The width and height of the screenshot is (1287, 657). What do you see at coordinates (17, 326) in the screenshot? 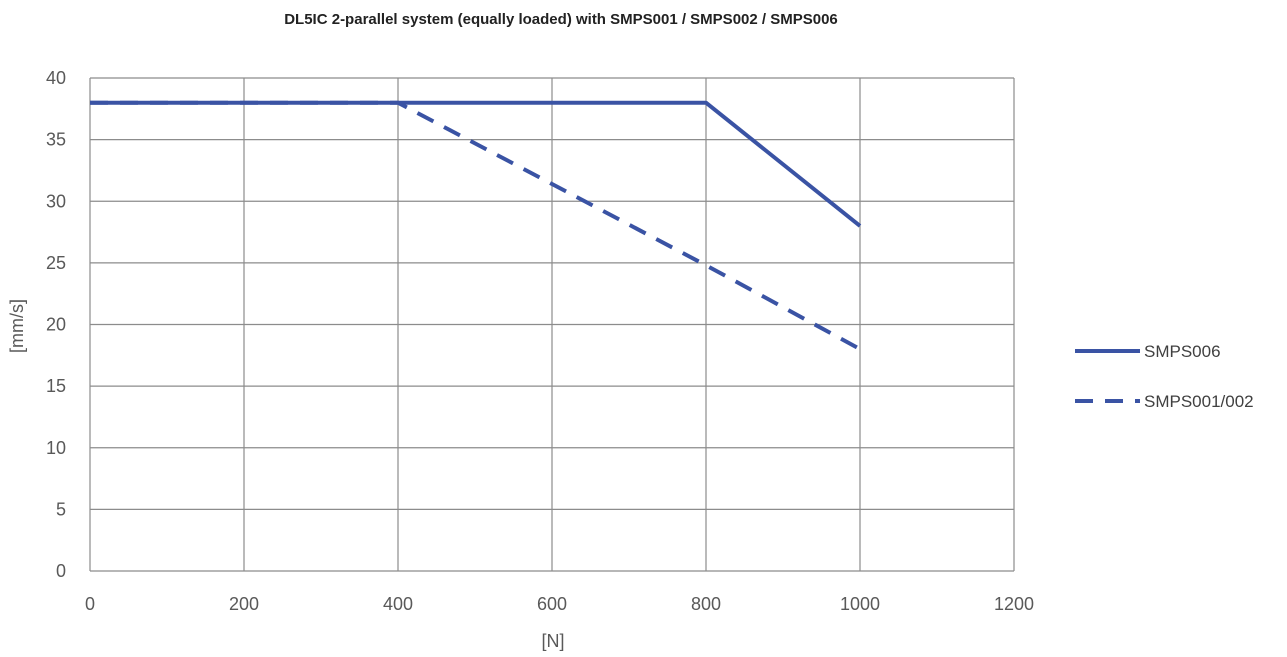
I see `y-axis-label: [mm/s]` at bounding box center [17, 326].